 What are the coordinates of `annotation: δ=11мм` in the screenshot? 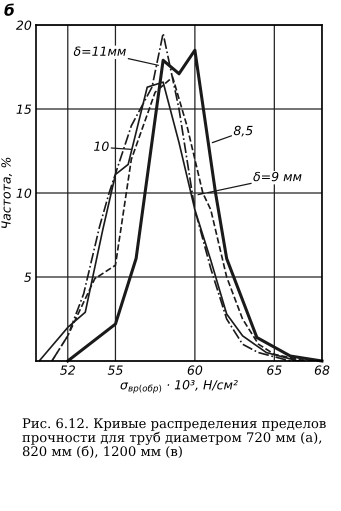 It's located at (100, 51).